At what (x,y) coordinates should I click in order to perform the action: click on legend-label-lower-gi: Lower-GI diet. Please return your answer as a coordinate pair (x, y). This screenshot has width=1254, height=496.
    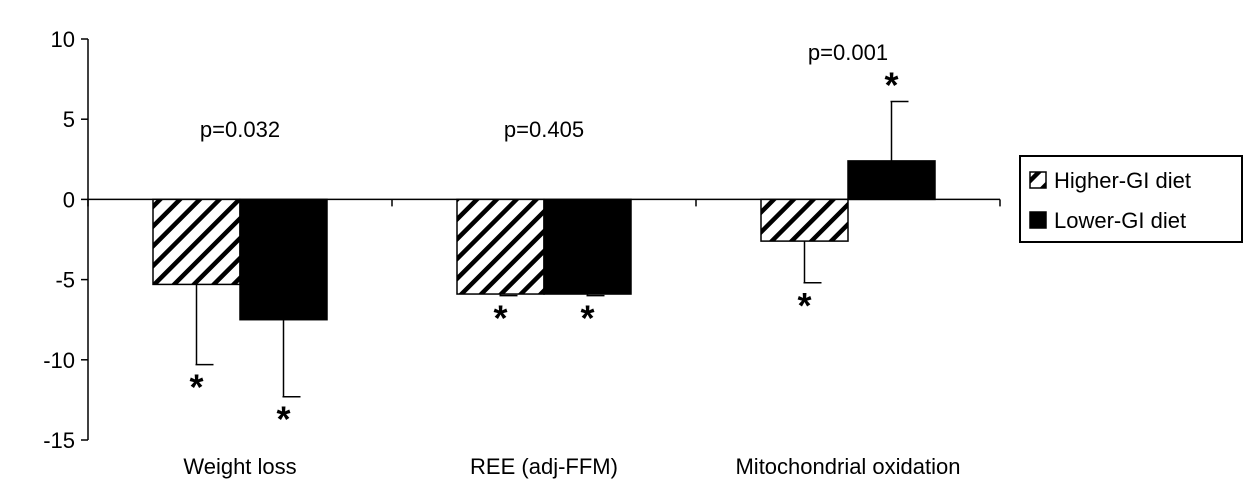
    Looking at the image, I should click on (1120, 220).